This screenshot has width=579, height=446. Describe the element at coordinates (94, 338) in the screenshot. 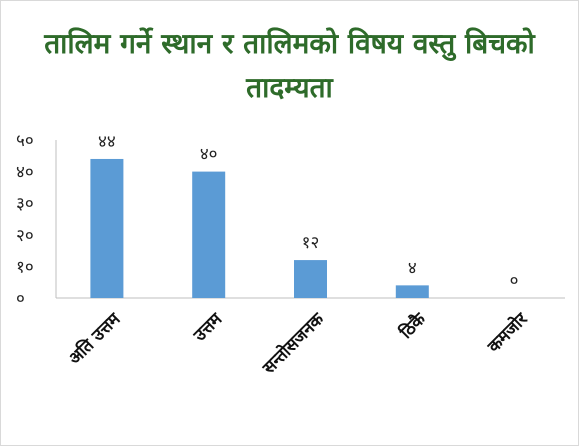

I see `x-category-label: अति उत्तम` at that location.